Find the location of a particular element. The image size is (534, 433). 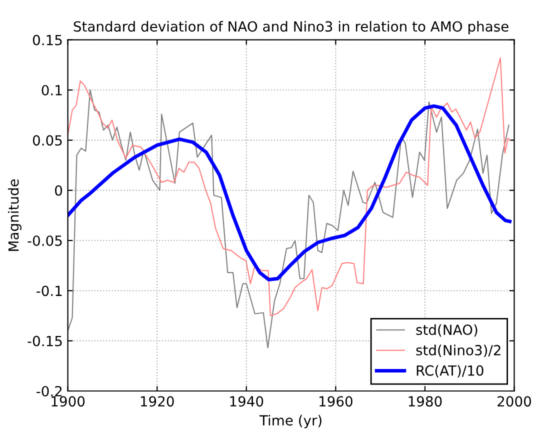

legend-label: RC(AT)/10 is located at coordinates (450, 371).